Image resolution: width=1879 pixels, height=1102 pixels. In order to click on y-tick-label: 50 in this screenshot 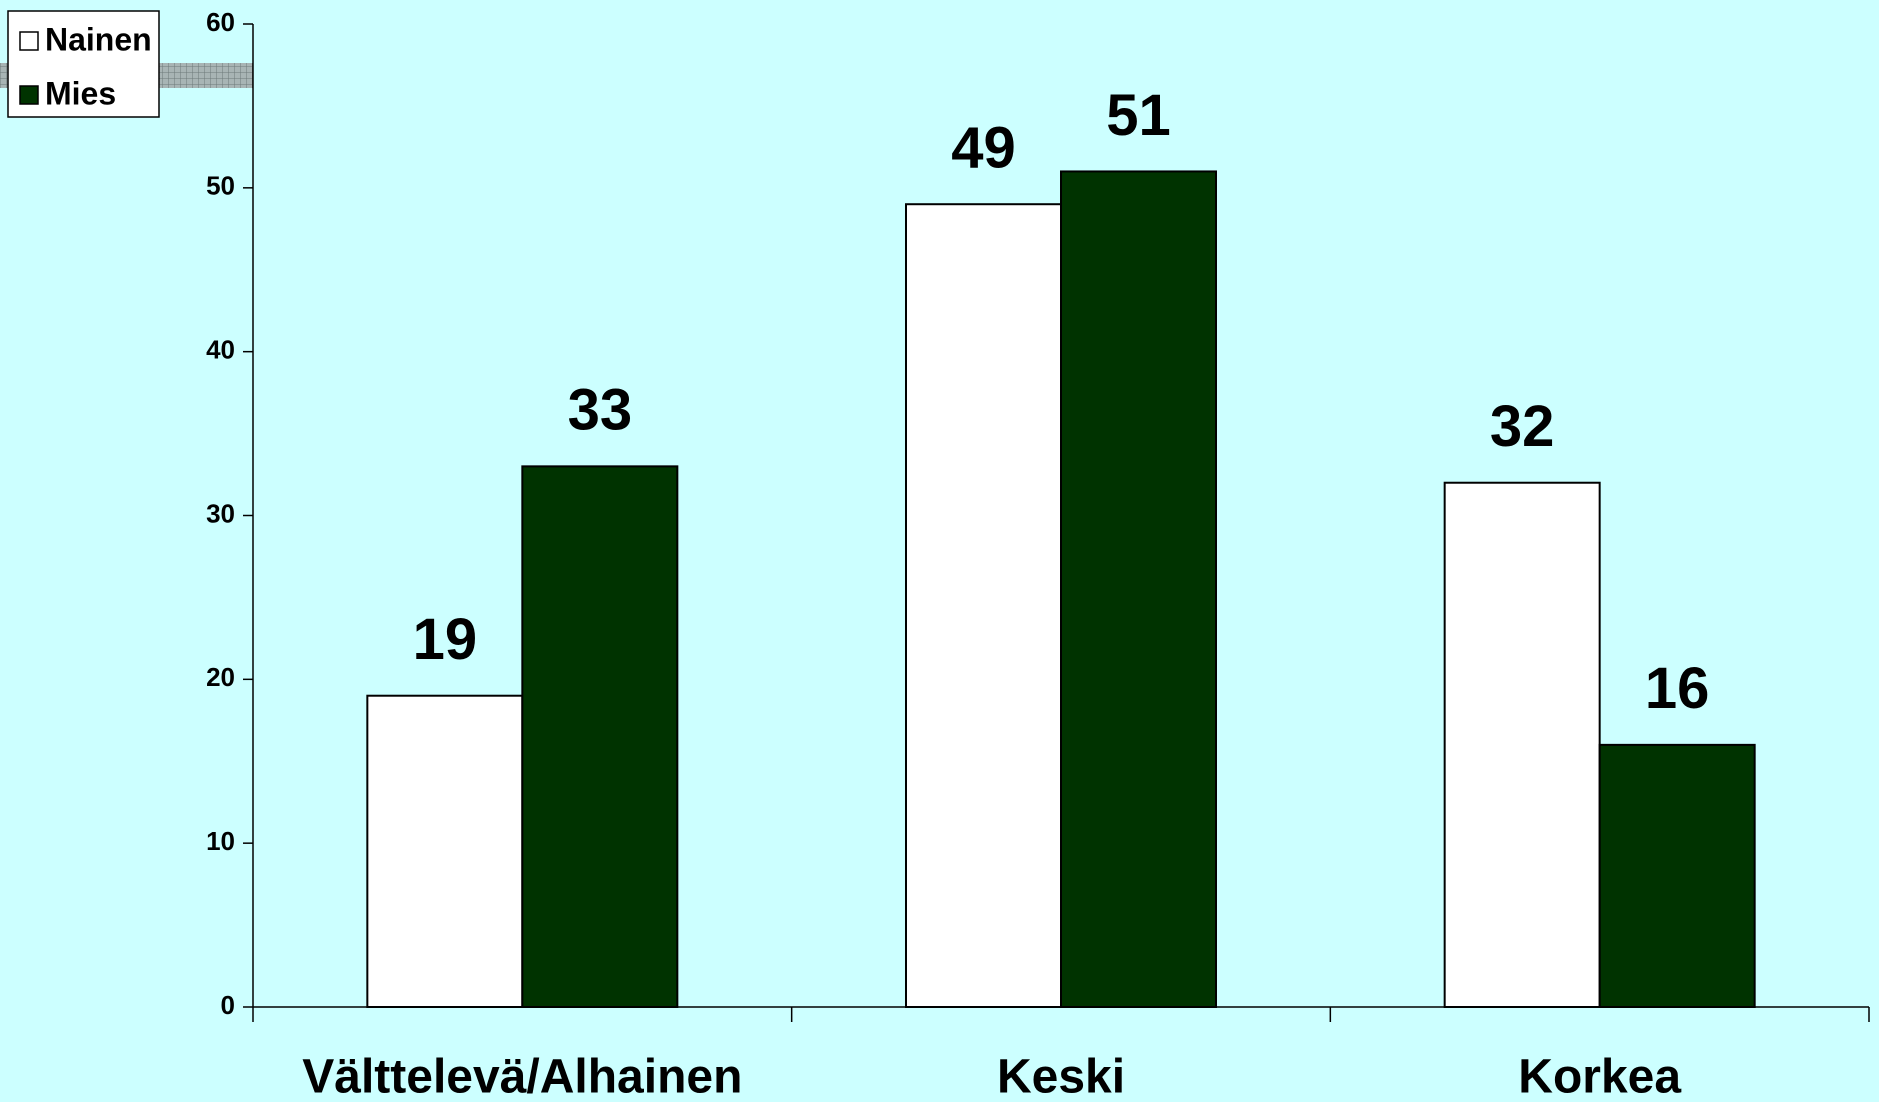, I will do `click(220, 186)`.